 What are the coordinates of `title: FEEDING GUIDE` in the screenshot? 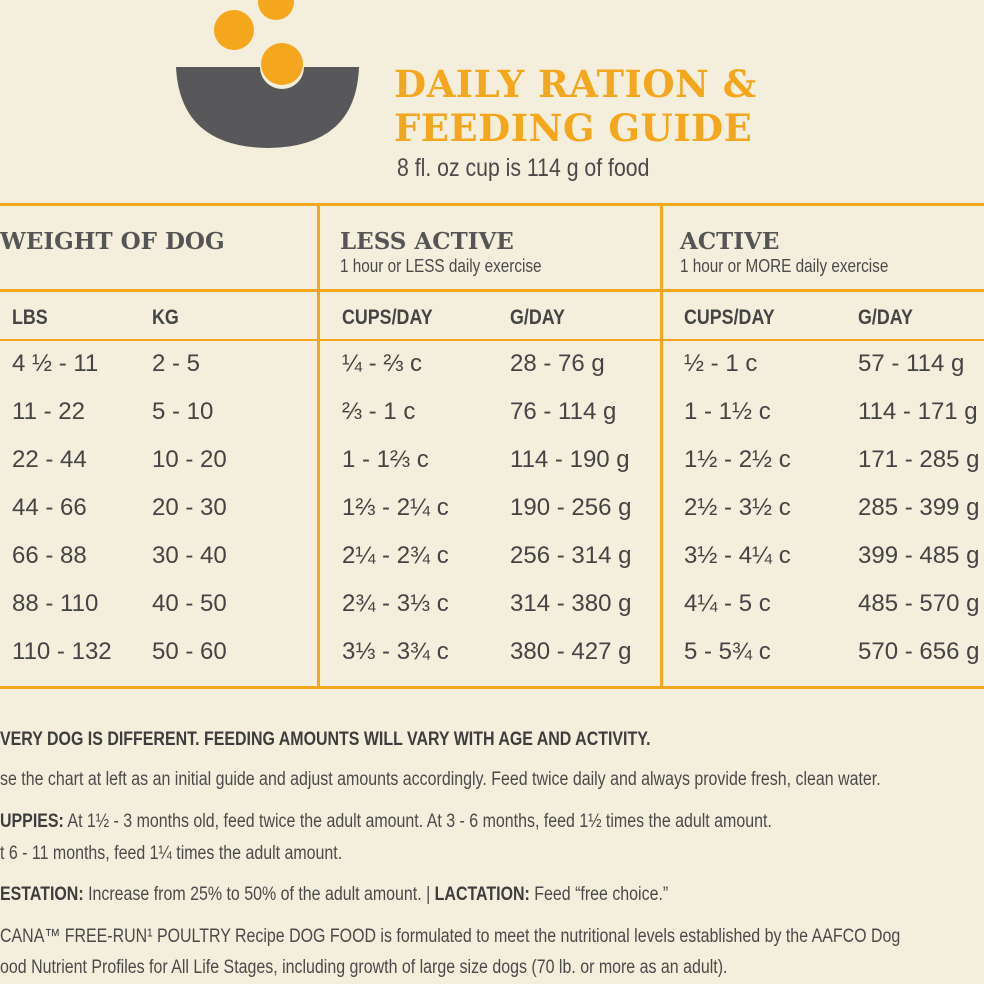 It's located at (573, 128).